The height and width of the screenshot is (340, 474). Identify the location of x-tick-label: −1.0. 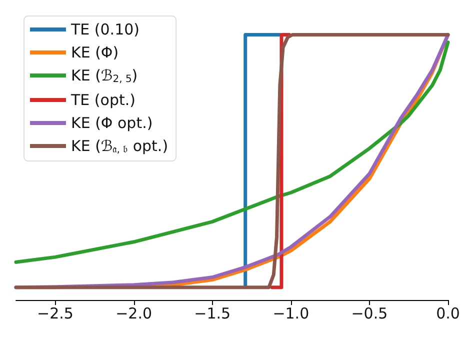
(291, 313).